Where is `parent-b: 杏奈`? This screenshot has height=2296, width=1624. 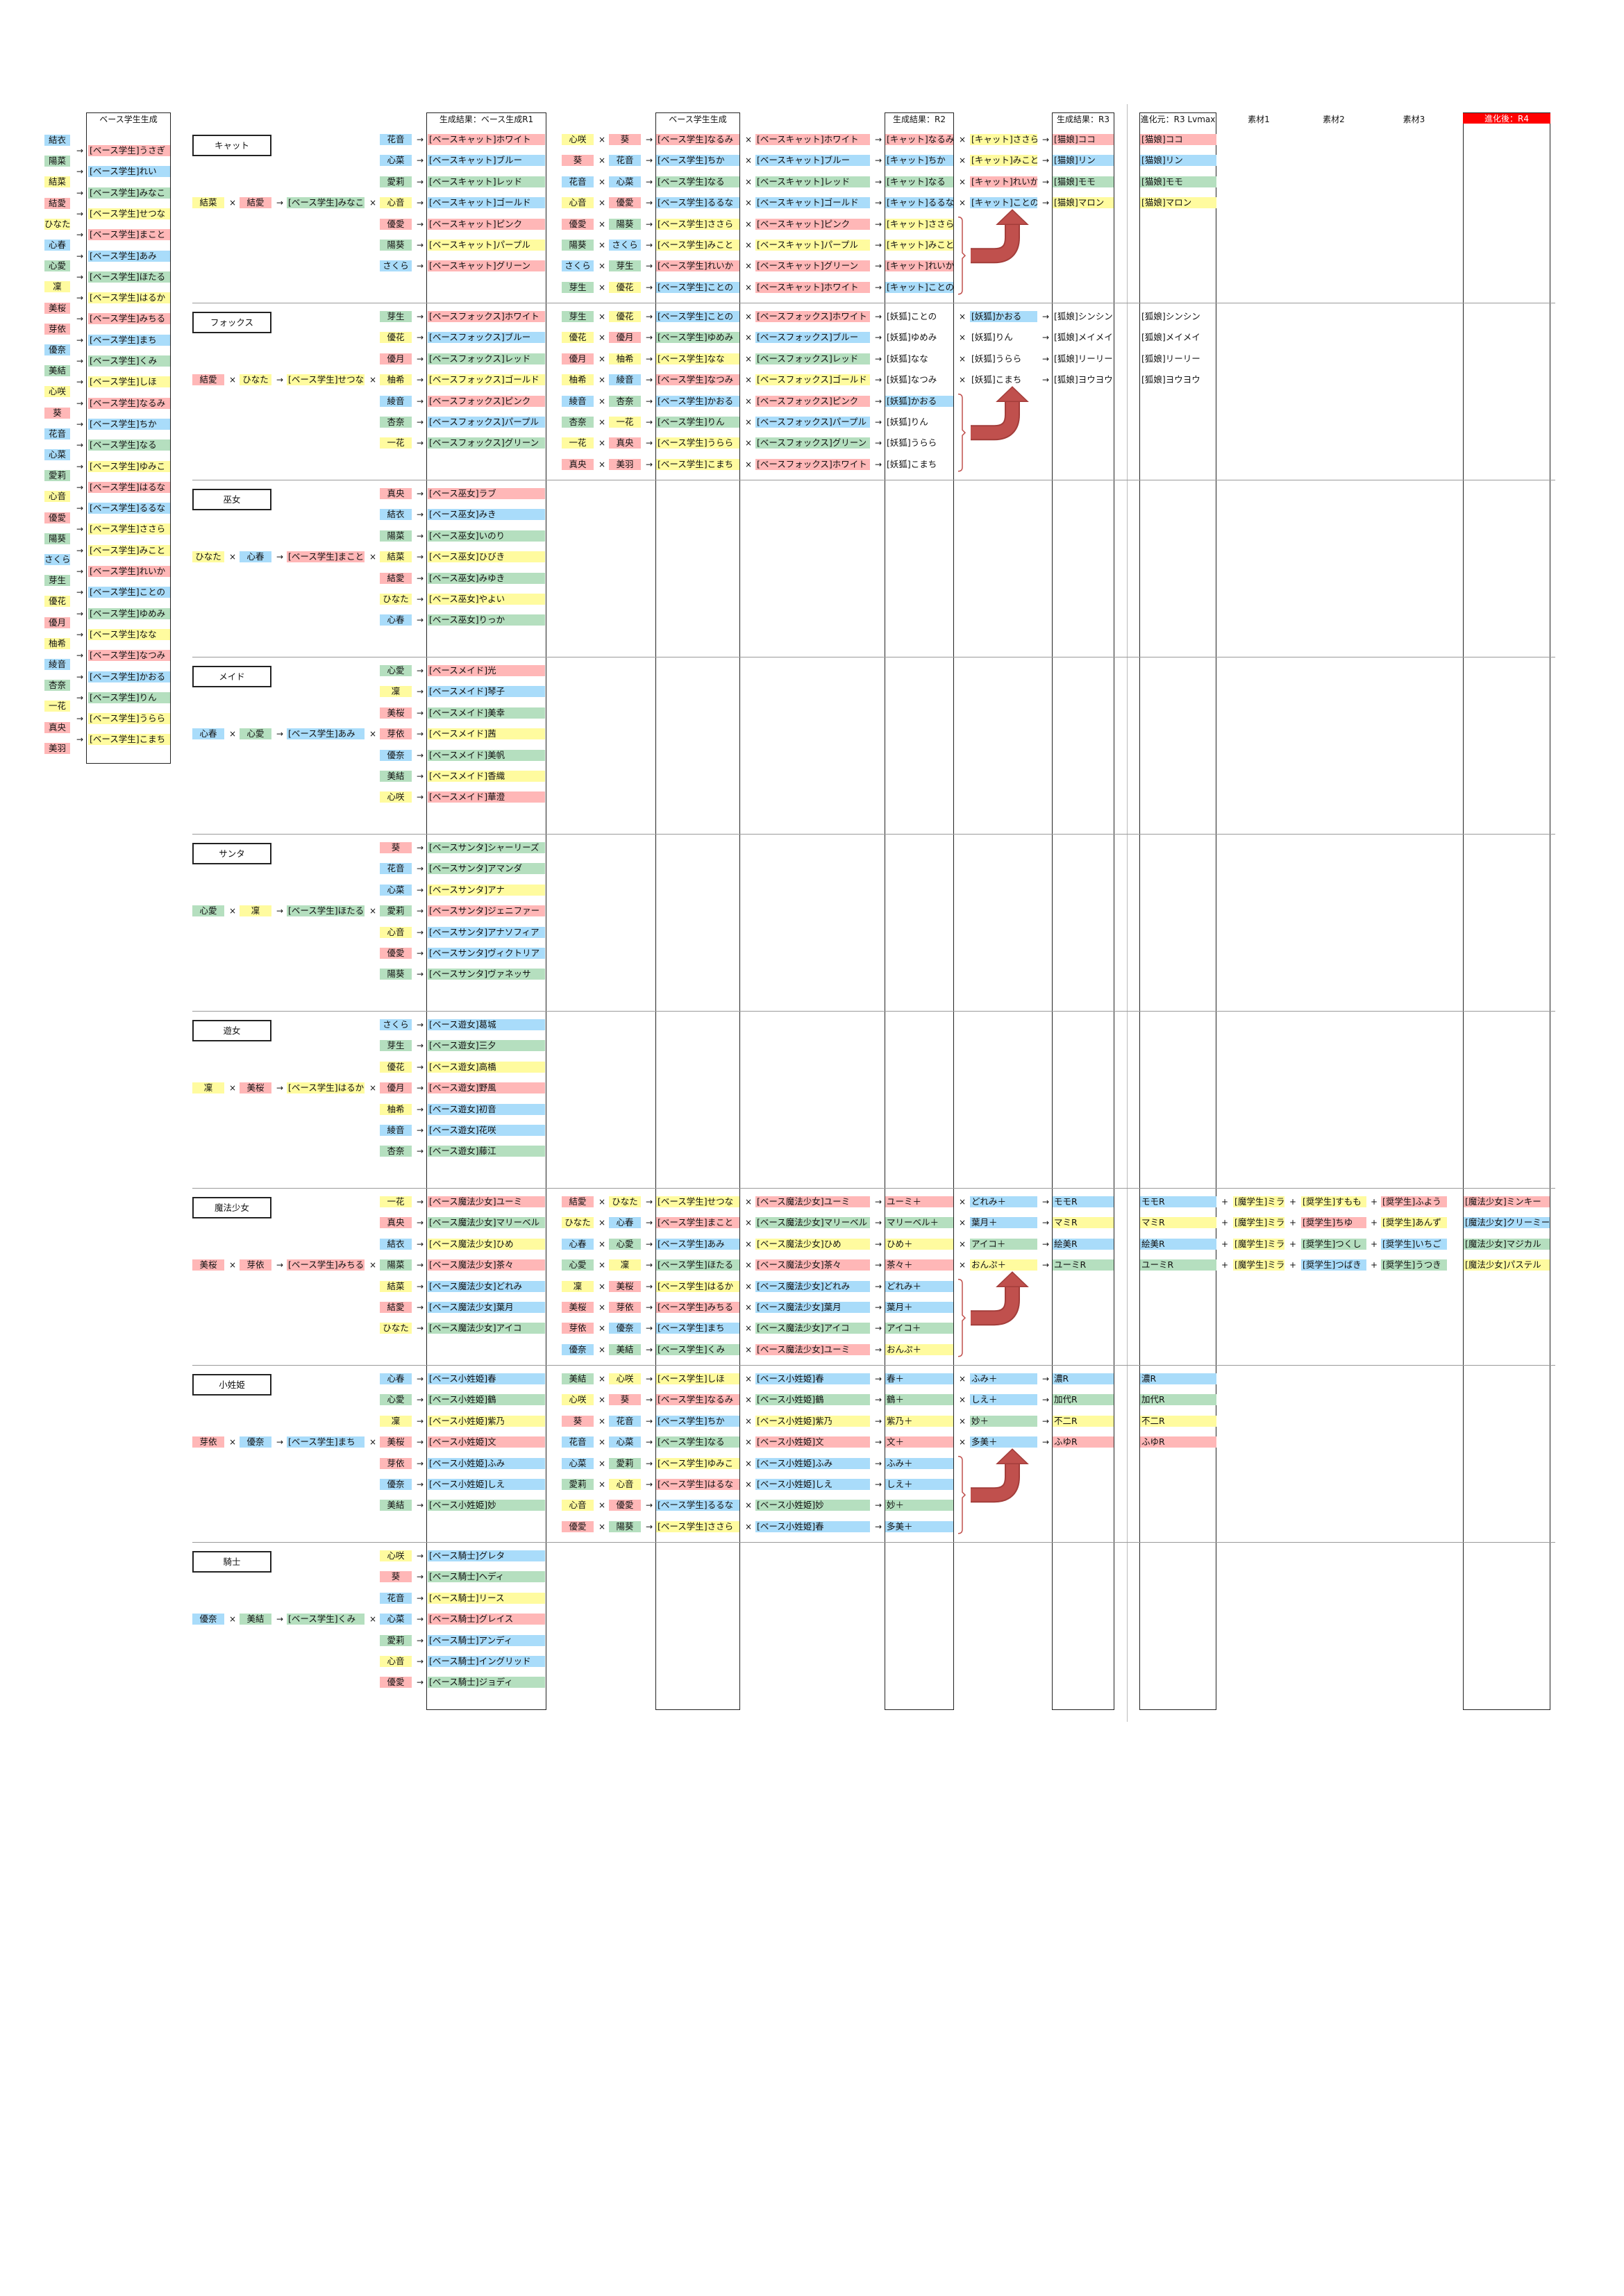 parent-b: 杏奈 is located at coordinates (625, 401).